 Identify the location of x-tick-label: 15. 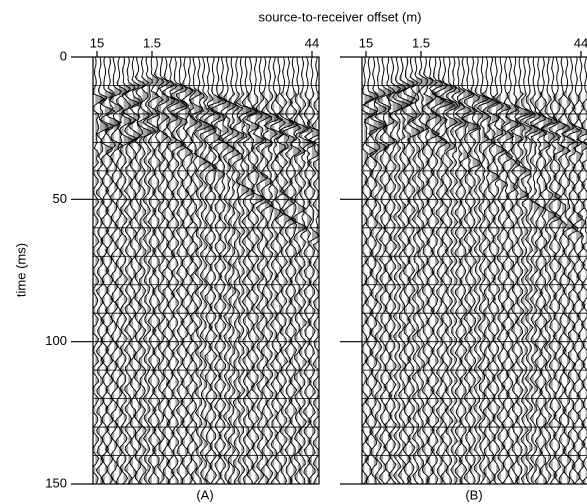
(97, 42).